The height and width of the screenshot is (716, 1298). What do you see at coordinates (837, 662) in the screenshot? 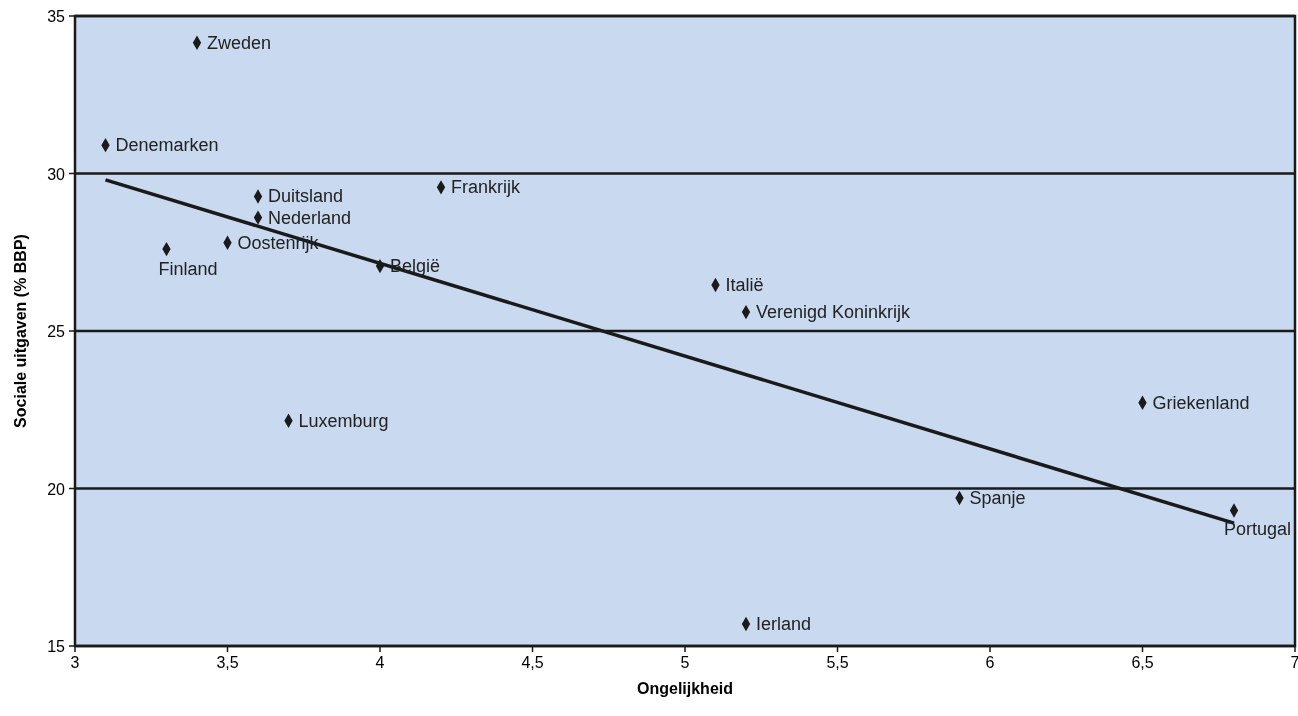
I see `x-tick-label: 5,5` at bounding box center [837, 662].